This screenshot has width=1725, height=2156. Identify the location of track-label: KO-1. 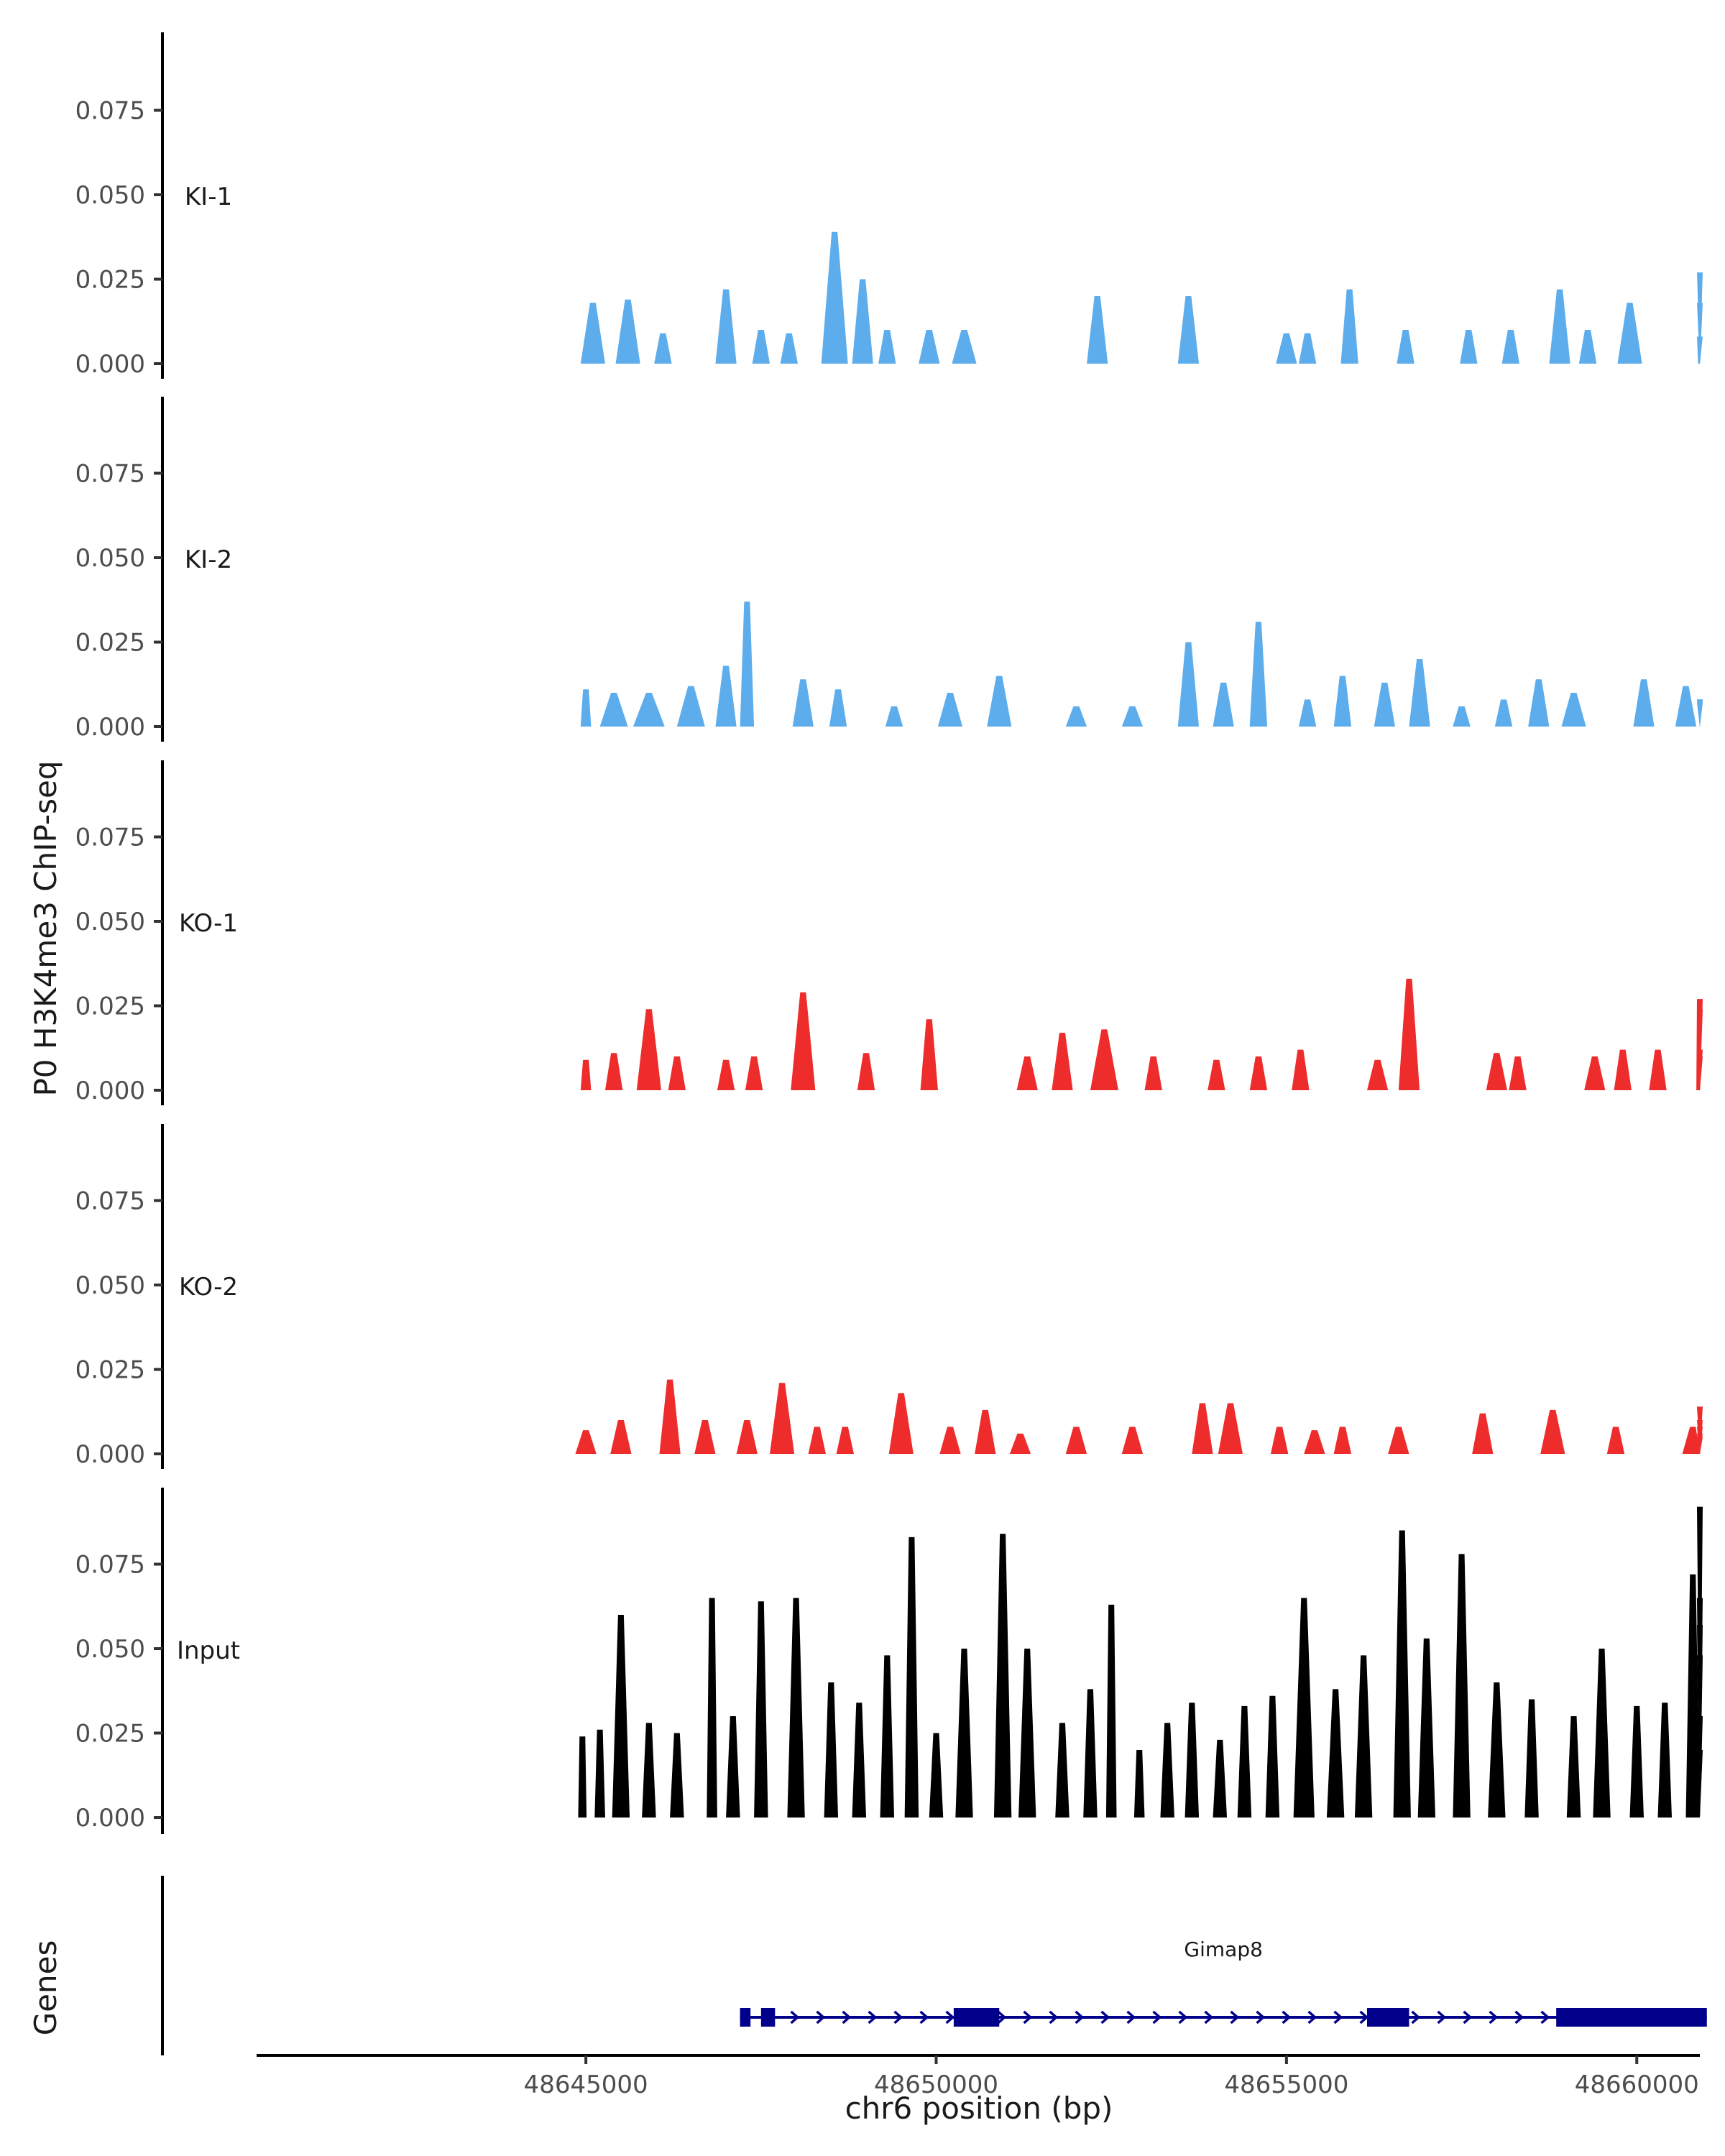
(208, 924).